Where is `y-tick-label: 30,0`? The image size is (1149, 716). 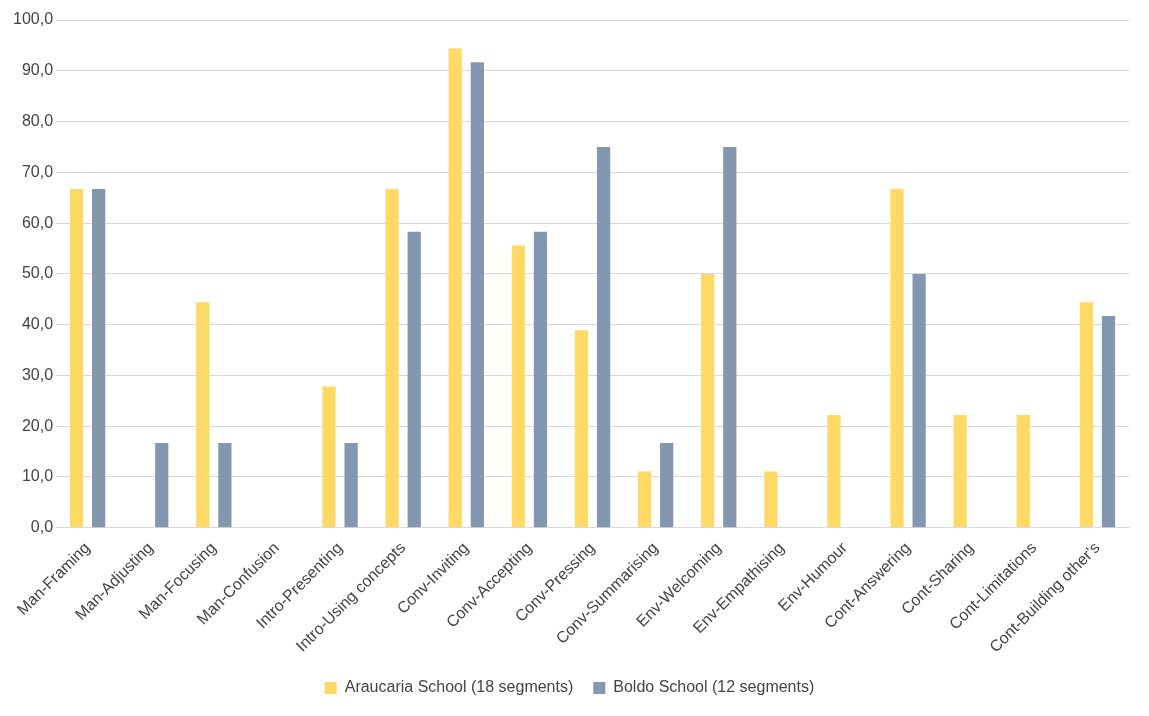
y-tick-label: 30,0 is located at coordinates (37, 374).